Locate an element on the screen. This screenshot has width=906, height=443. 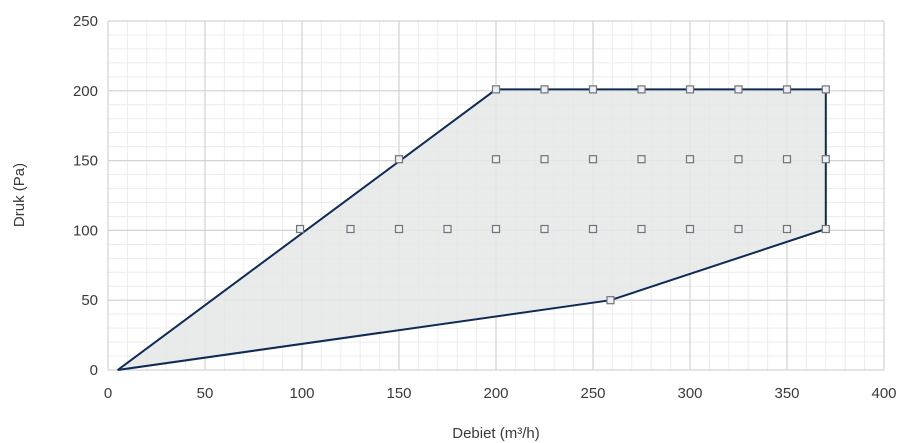
x-tick-label: 0 is located at coordinates (108, 393).